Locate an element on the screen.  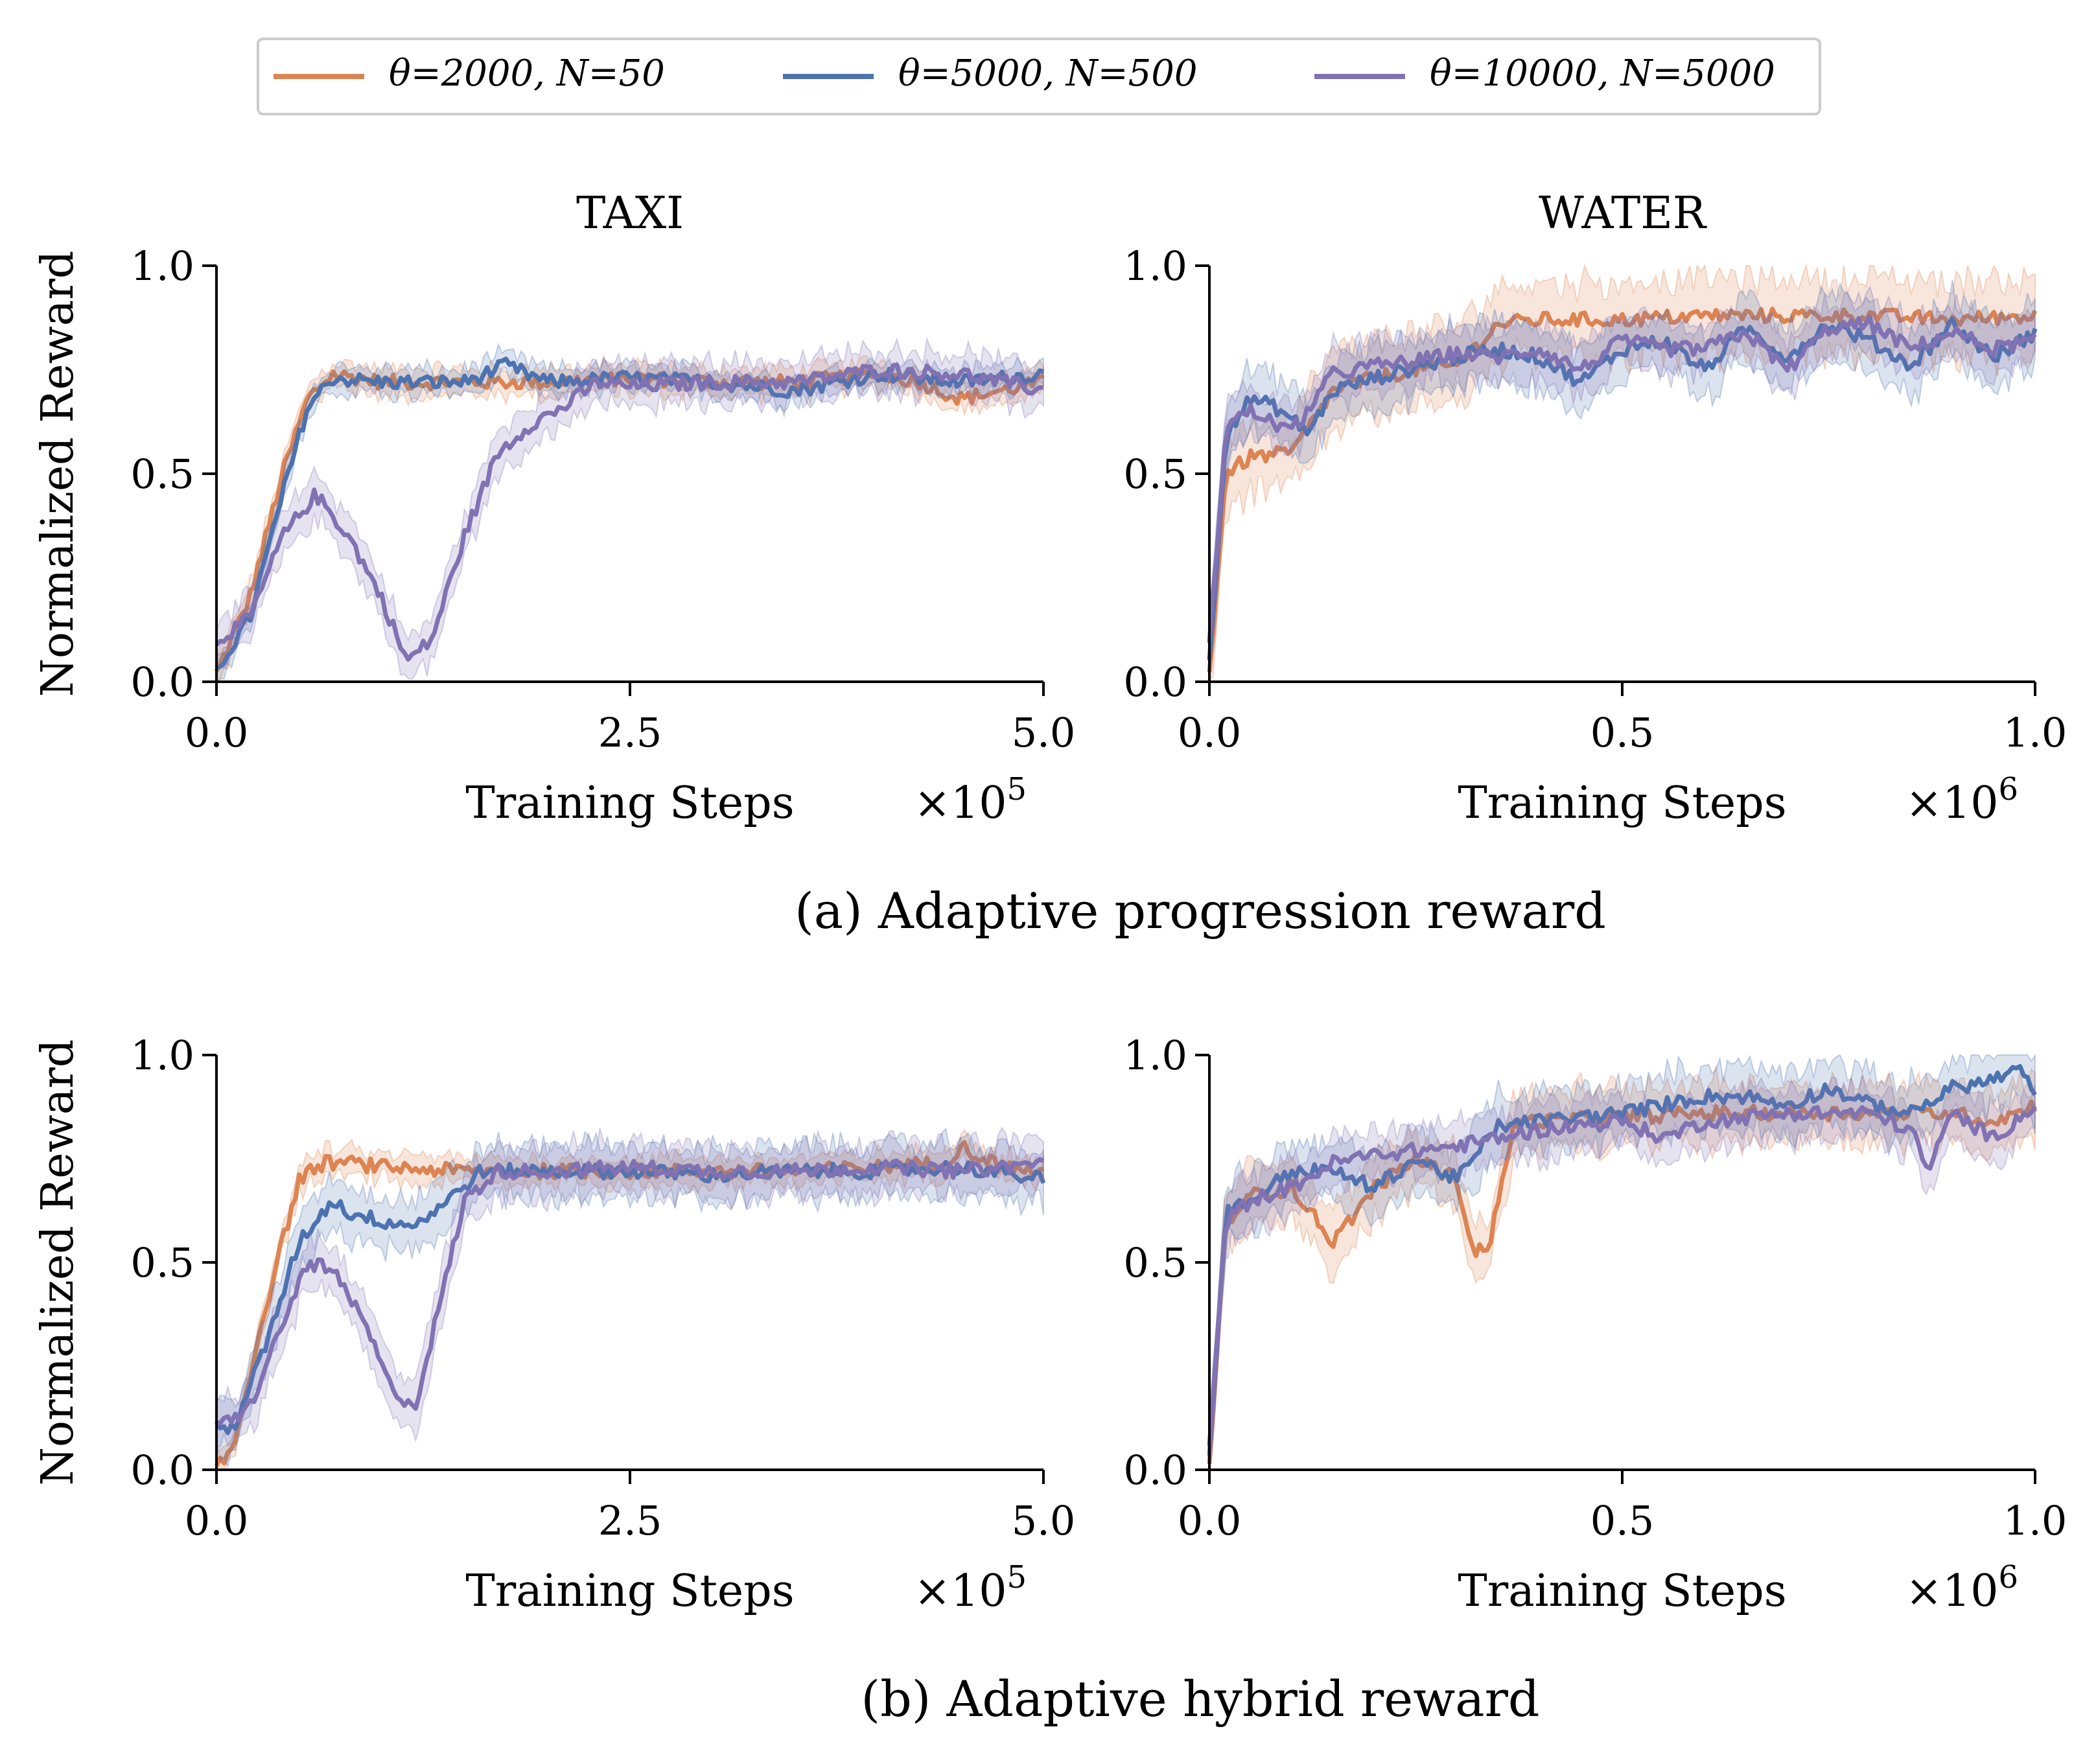
legend-entry-0: θ=2000, N=50 is located at coordinates (527, 73).